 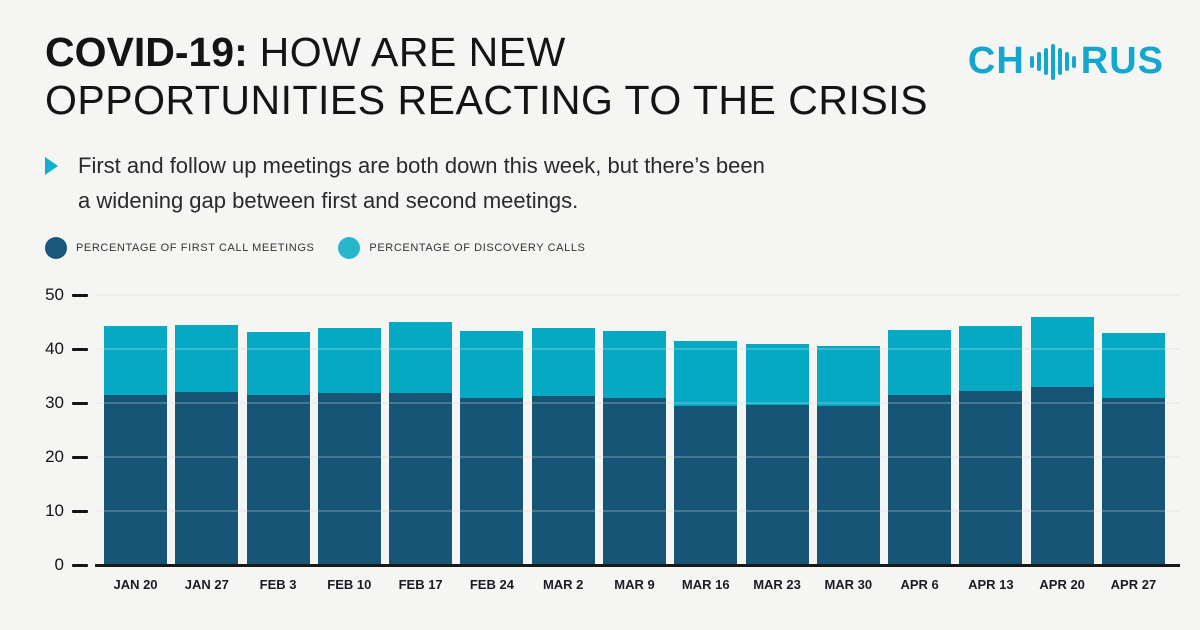 What do you see at coordinates (777, 584) in the screenshot?
I see `x-axis-label: MAR 23` at bounding box center [777, 584].